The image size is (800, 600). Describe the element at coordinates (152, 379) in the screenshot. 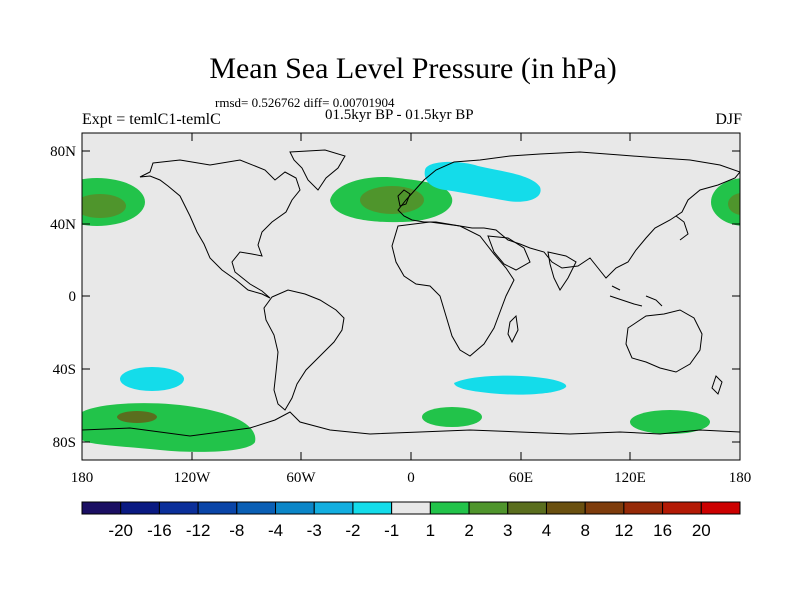

I see `south-pacific-low` at that location.